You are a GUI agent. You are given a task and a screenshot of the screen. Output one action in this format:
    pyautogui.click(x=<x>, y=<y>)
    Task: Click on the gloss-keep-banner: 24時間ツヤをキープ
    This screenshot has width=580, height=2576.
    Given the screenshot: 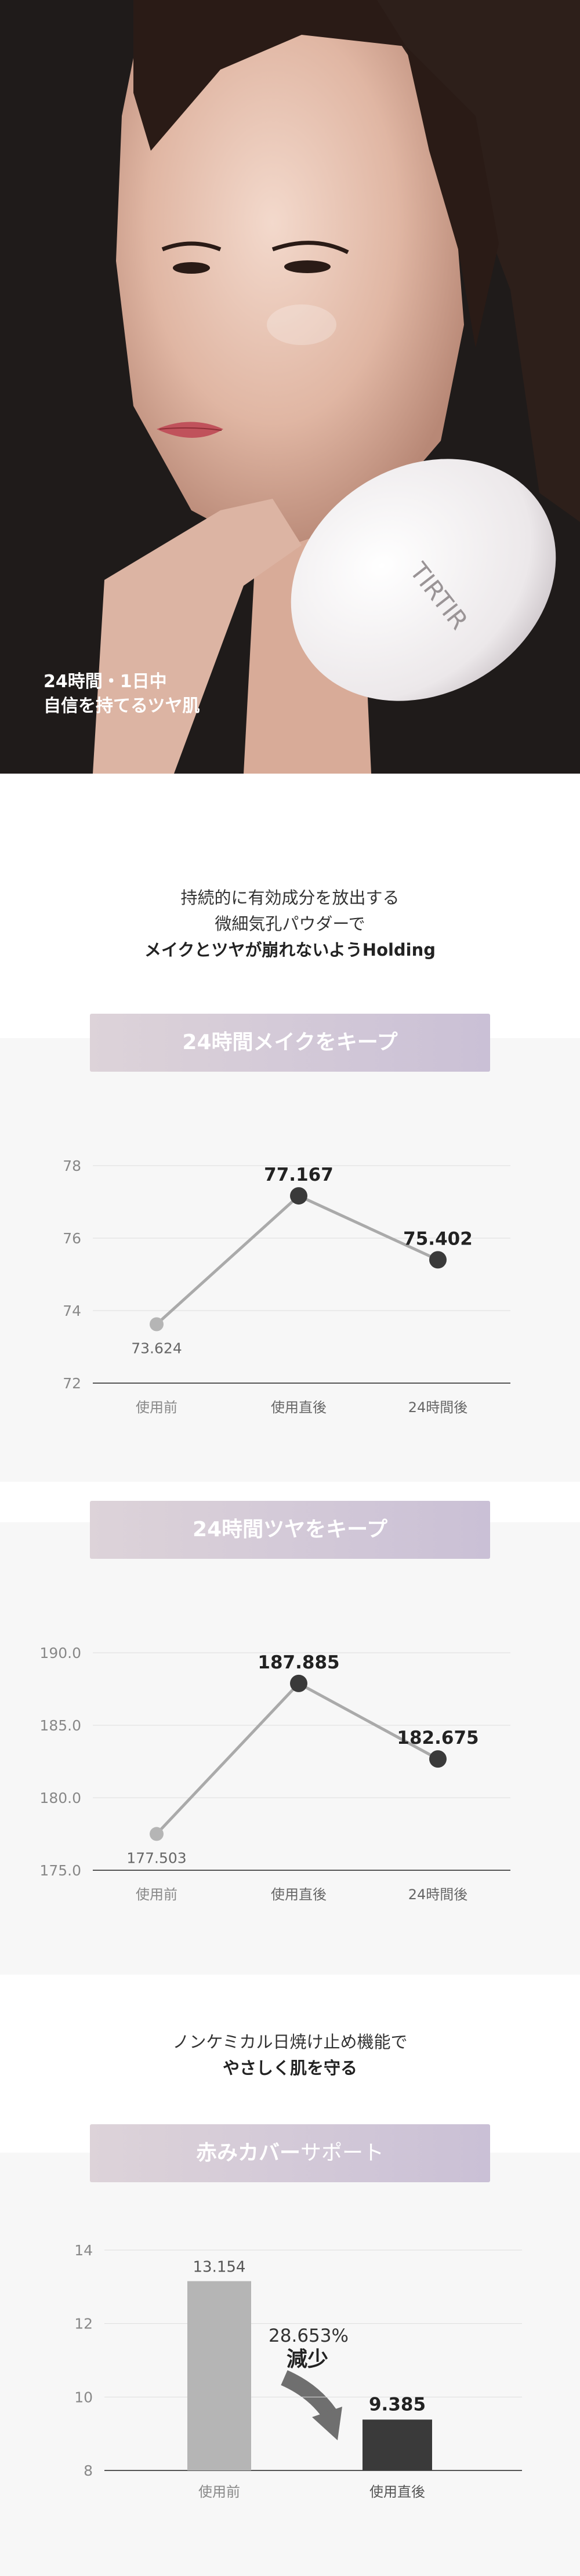 What is the action you would take?
    pyautogui.click(x=290, y=1530)
    